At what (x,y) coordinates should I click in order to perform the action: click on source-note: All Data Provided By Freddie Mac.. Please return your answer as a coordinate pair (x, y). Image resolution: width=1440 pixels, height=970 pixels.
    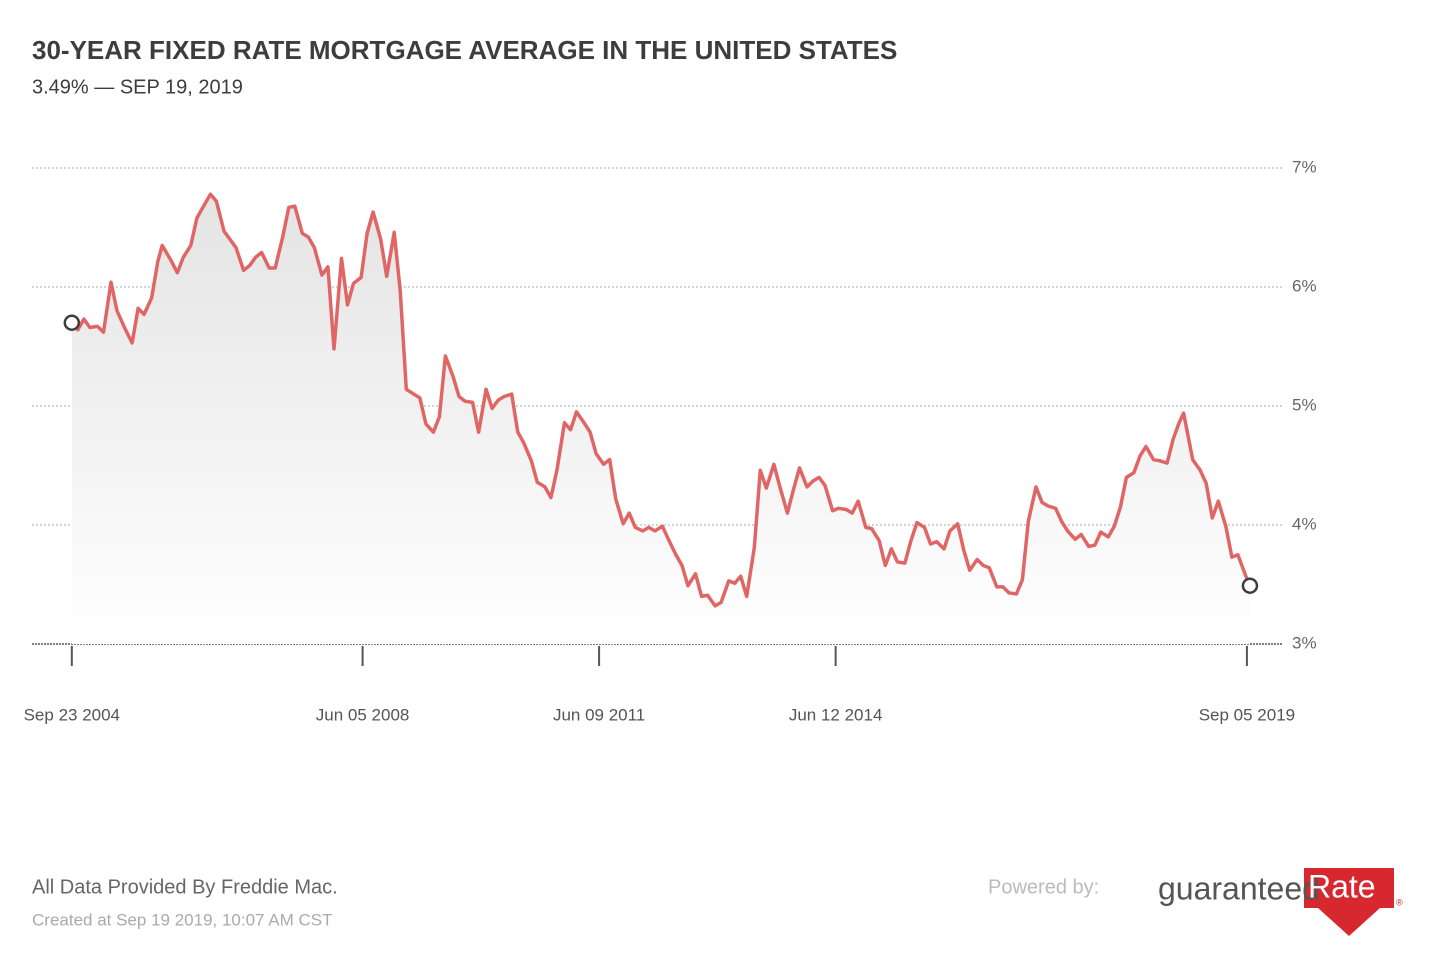
    Looking at the image, I should click on (185, 887).